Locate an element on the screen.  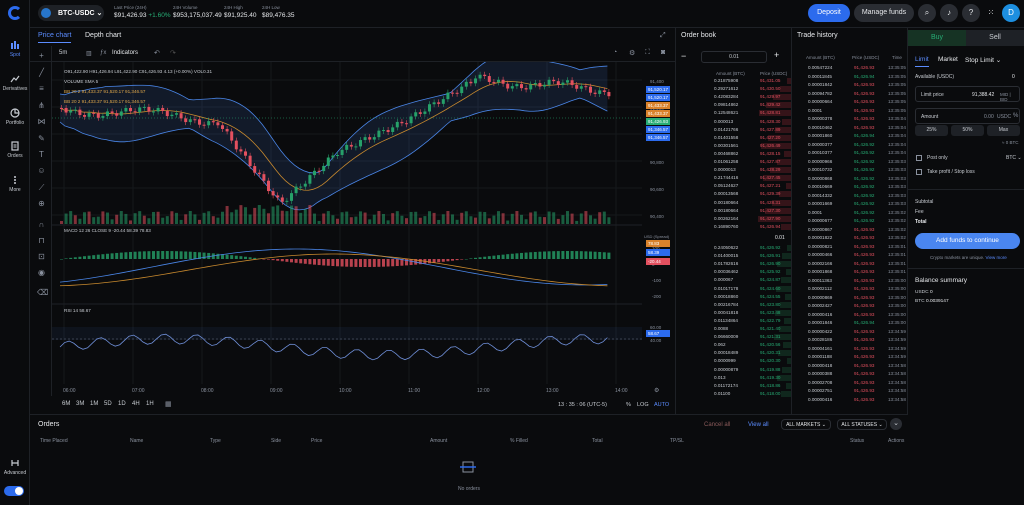
swap-icon: % is located at coordinates (1016, 116).